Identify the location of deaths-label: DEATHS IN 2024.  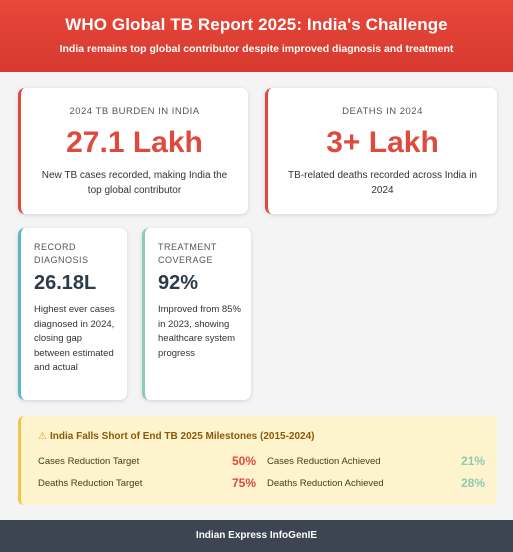
(382, 111).